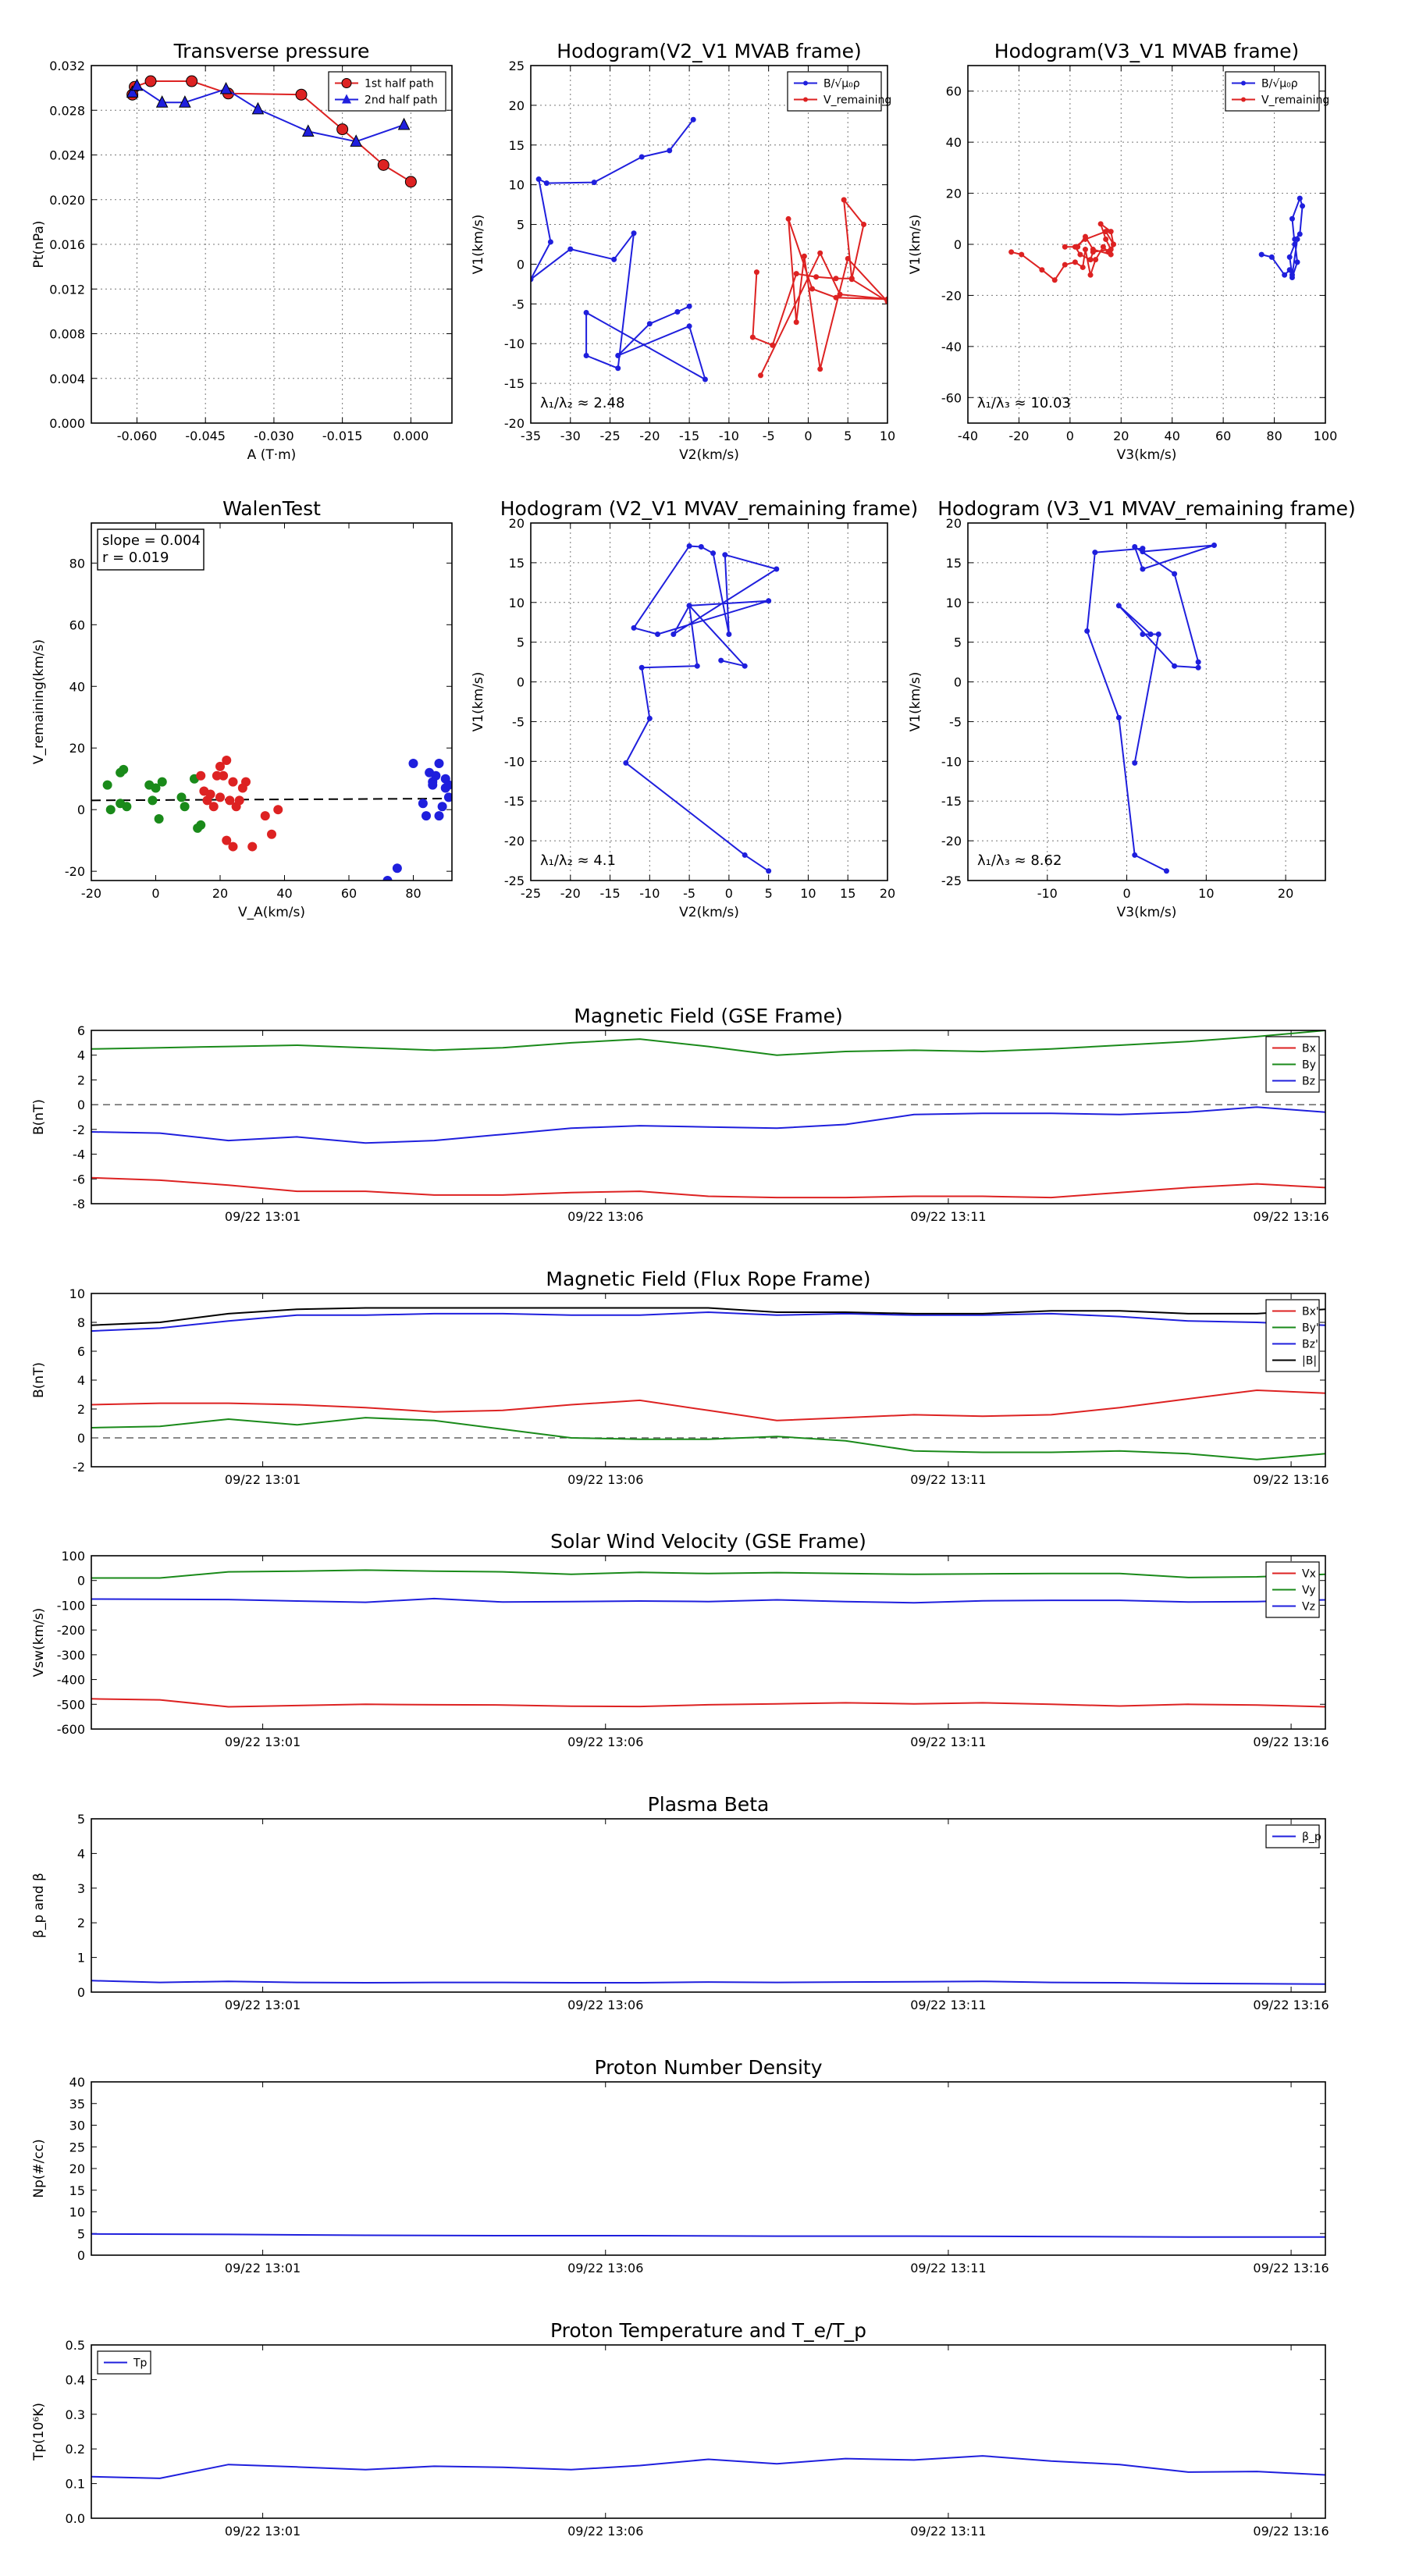 The width and height of the screenshot is (1405, 2576). I want to click on x-tick-label: -30, so click(571, 436).